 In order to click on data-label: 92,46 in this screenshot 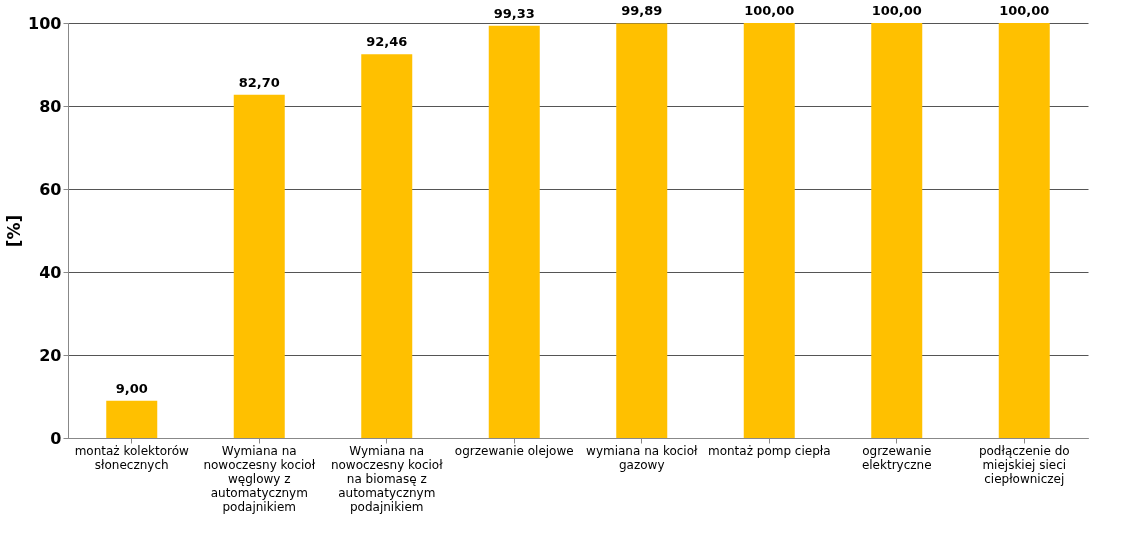, I will do `click(387, 42)`.